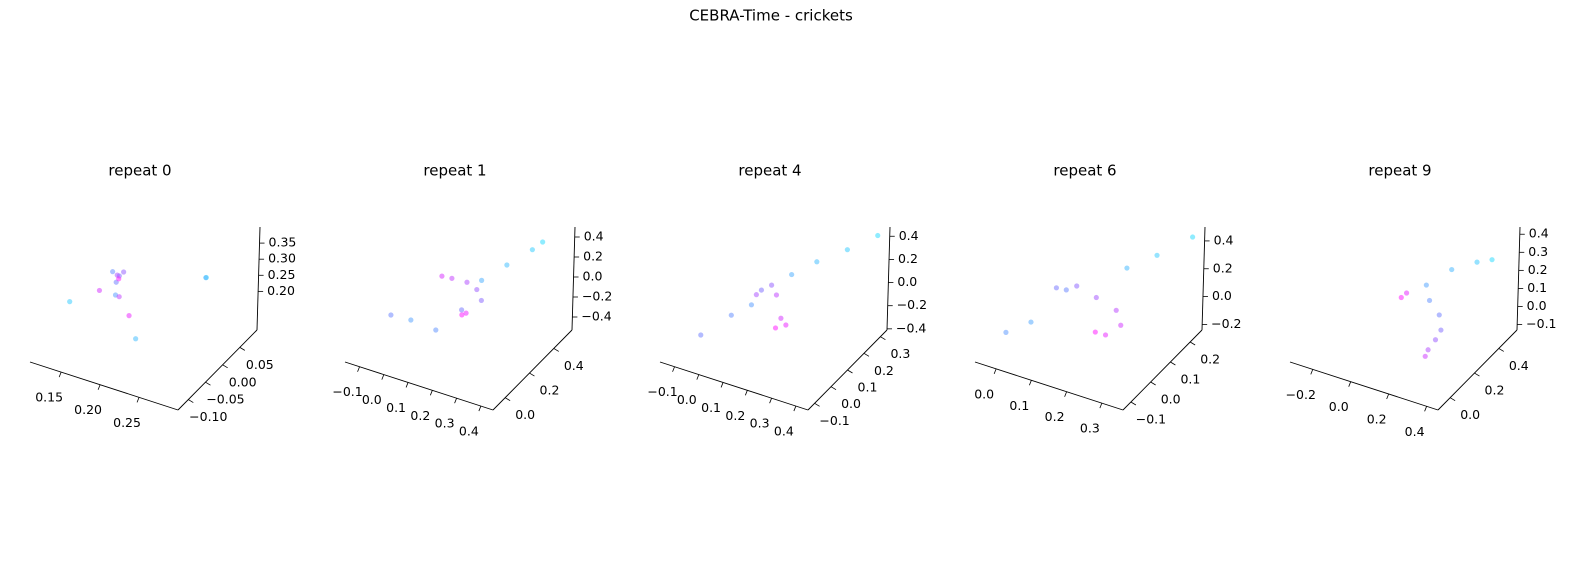 This screenshot has width=1595, height=580. I want to click on x-tick-label: −0.2, so click(1301, 394).